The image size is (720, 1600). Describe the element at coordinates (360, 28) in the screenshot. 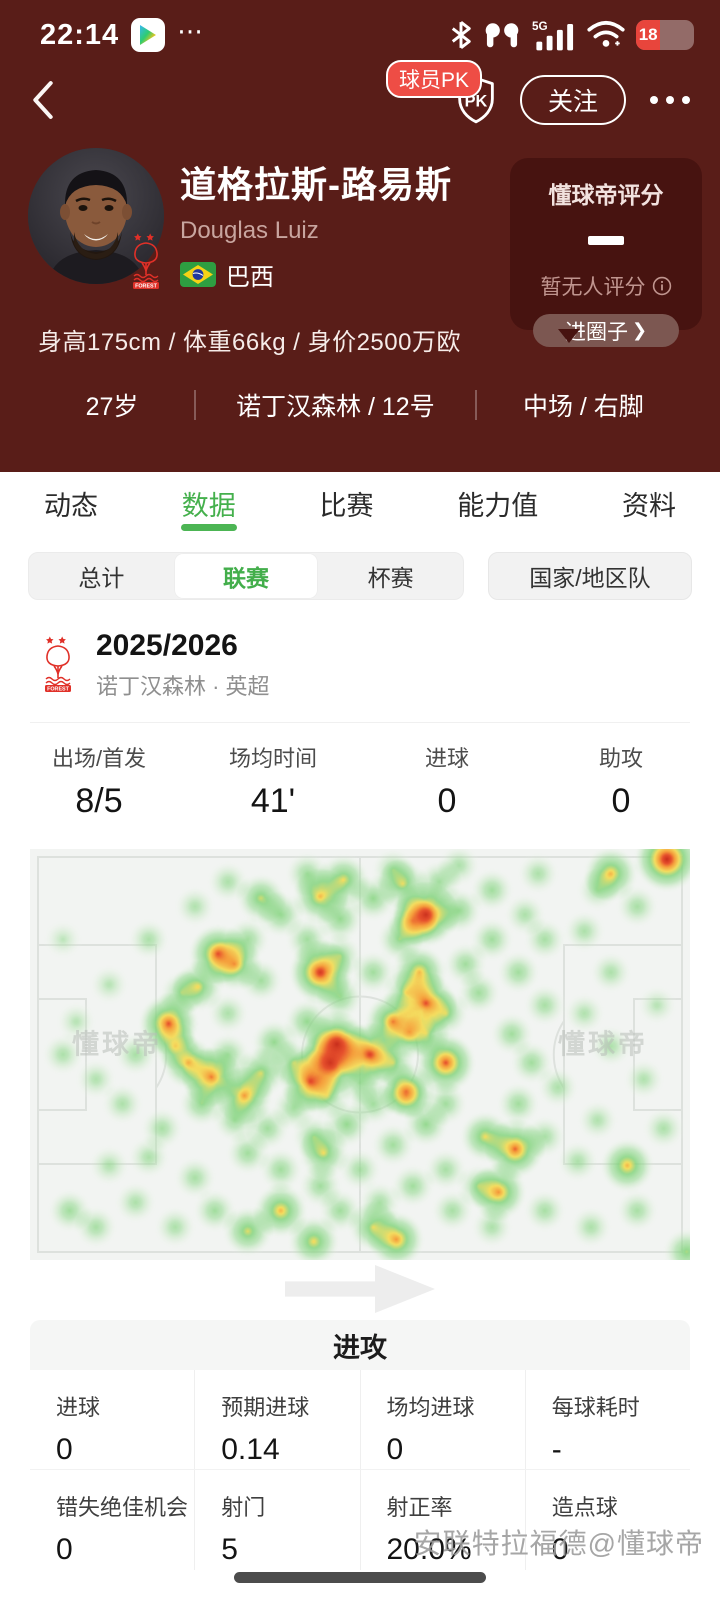

I see `status-bar: 22:14 ⋯` at that location.